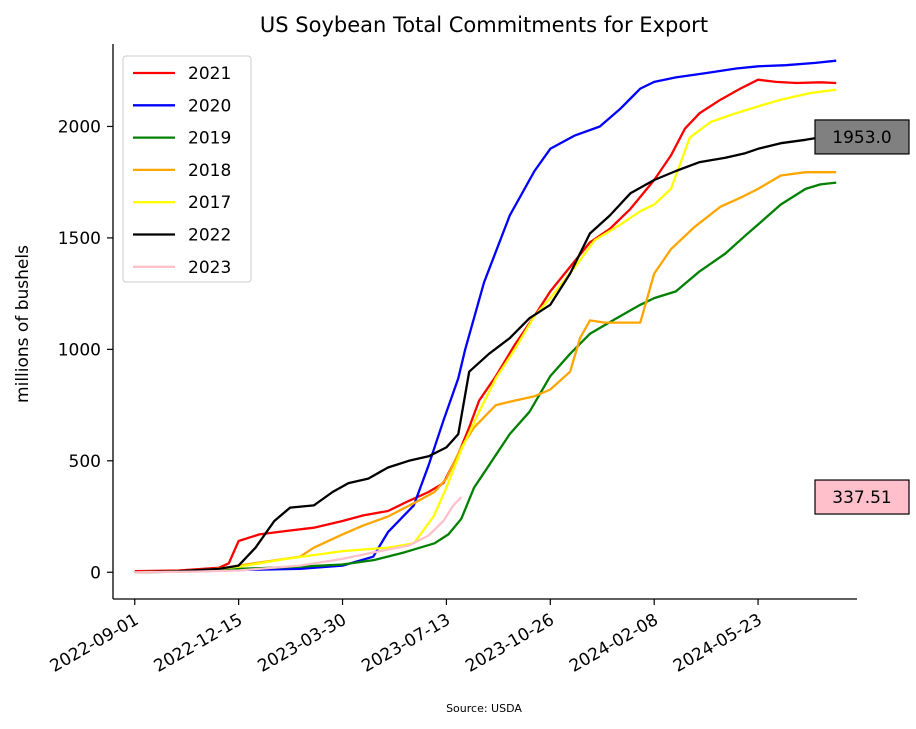  What do you see at coordinates (406, 643) in the screenshot?
I see `x-tick-label: 2023-07-13` at bounding box center [406, 643].